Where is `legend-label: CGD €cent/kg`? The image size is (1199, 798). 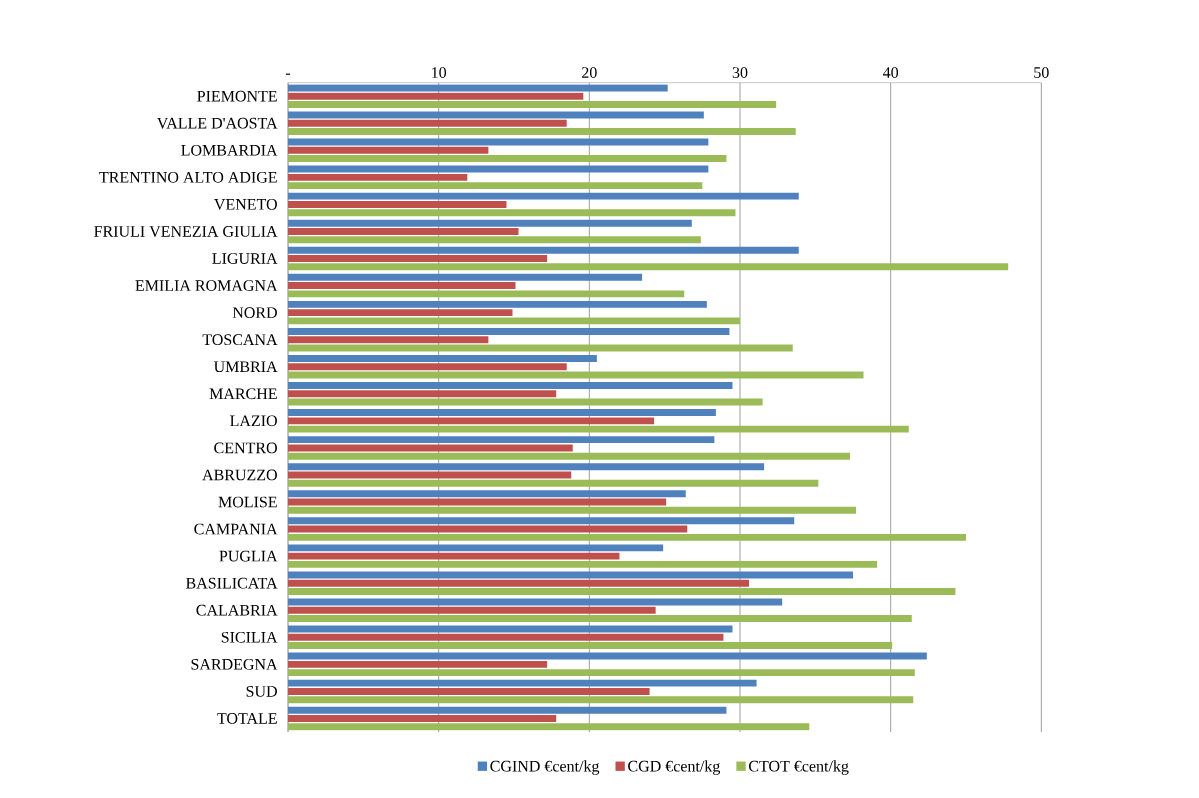 legend-label: CGD €cent/kg is located at coordinates (674, 767).